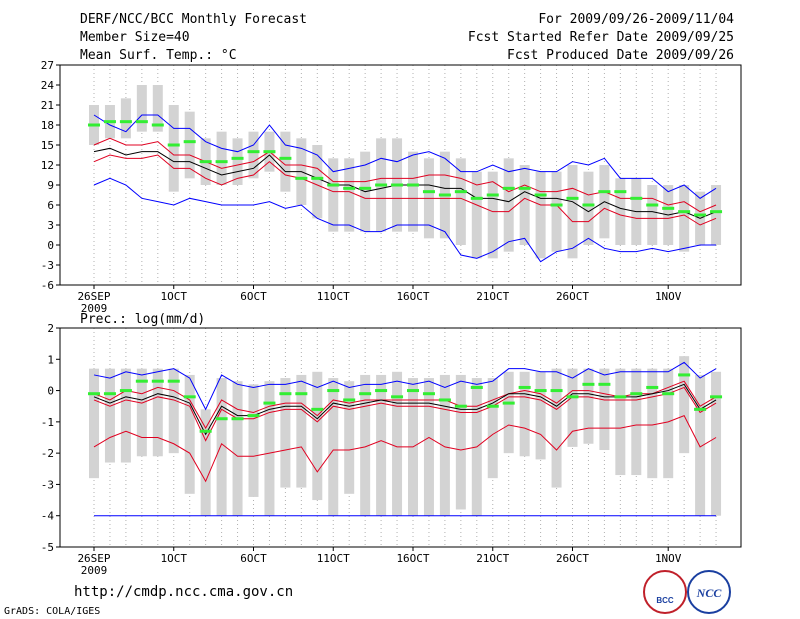 The height and width of the screenshot is (619, 800). What do you see at coordinates (93, 296) in the screenshot?
I see `x-tick-label: 26SEP` at bounding box center [93, 296].